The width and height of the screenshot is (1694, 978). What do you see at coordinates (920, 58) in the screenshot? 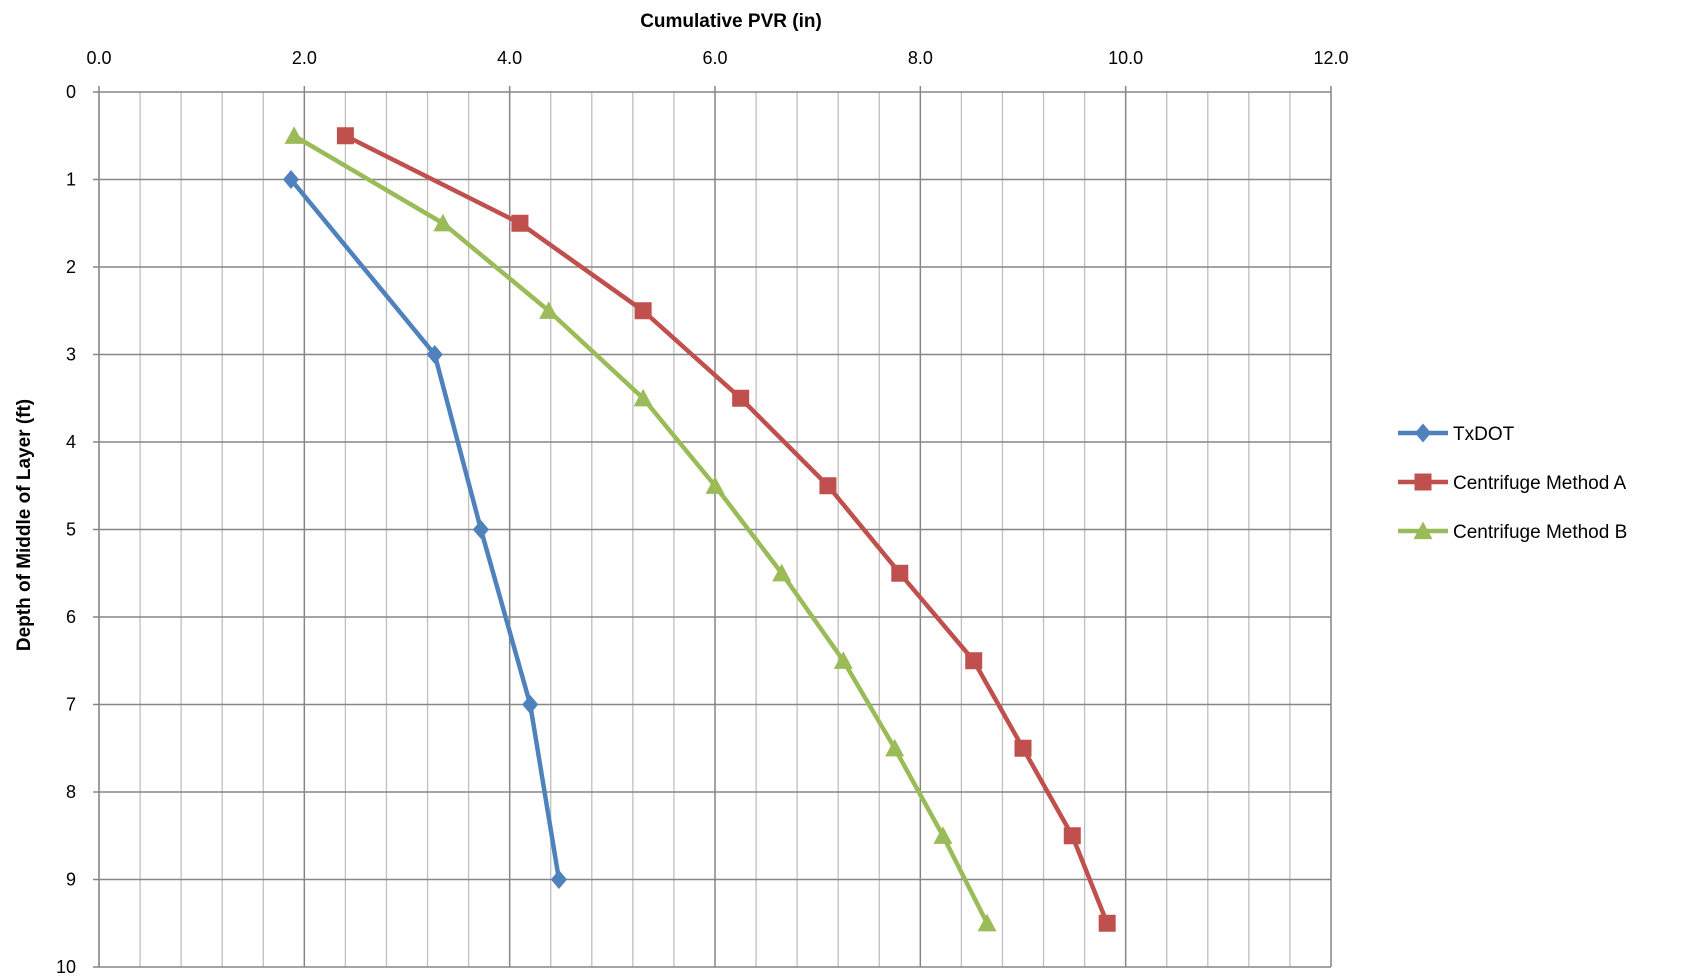
I see `x-tick-label: 8.0` at bounding box center [920, 58].